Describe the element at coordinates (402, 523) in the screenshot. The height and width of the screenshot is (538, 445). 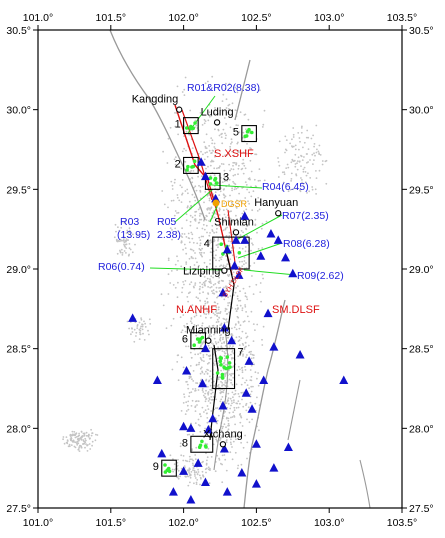
I see `x-tick-label-bottom: 103.5°` at that location.